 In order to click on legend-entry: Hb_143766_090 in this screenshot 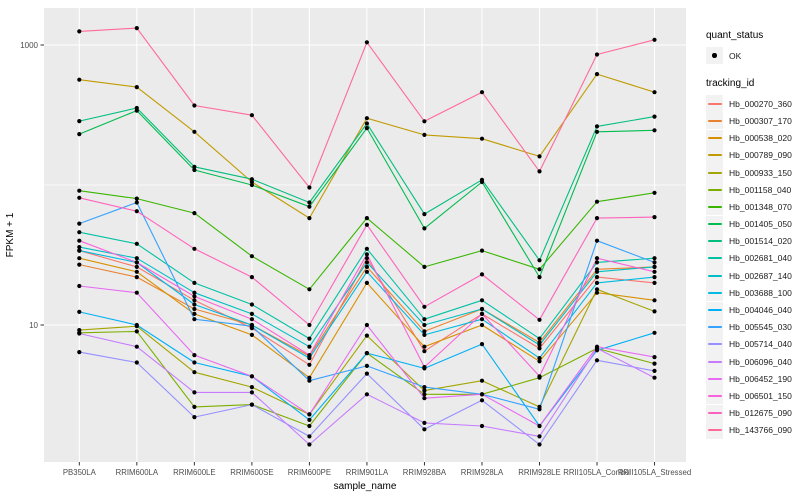, I will do `click(752, 430)`.